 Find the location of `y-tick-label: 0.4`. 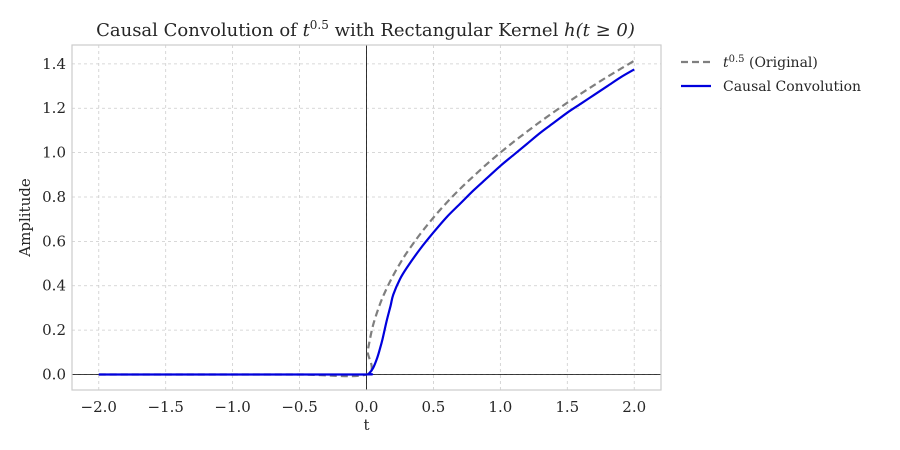

y-tick-label: 0.4 is located at coordinates (54, 286).